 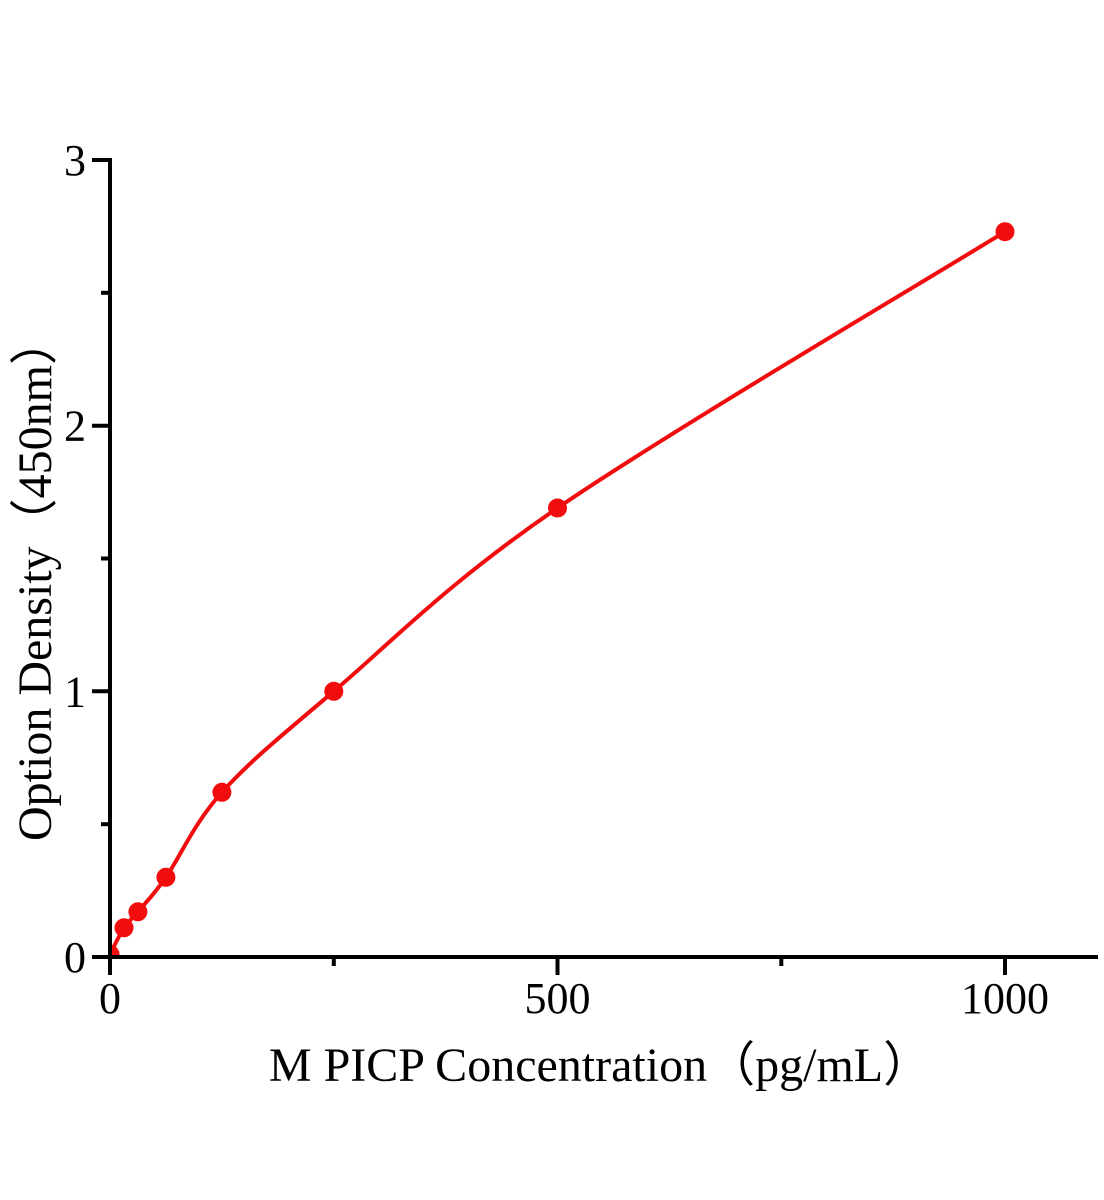 I want to click on y-tick-label: 2, so click(x=75, y=426).